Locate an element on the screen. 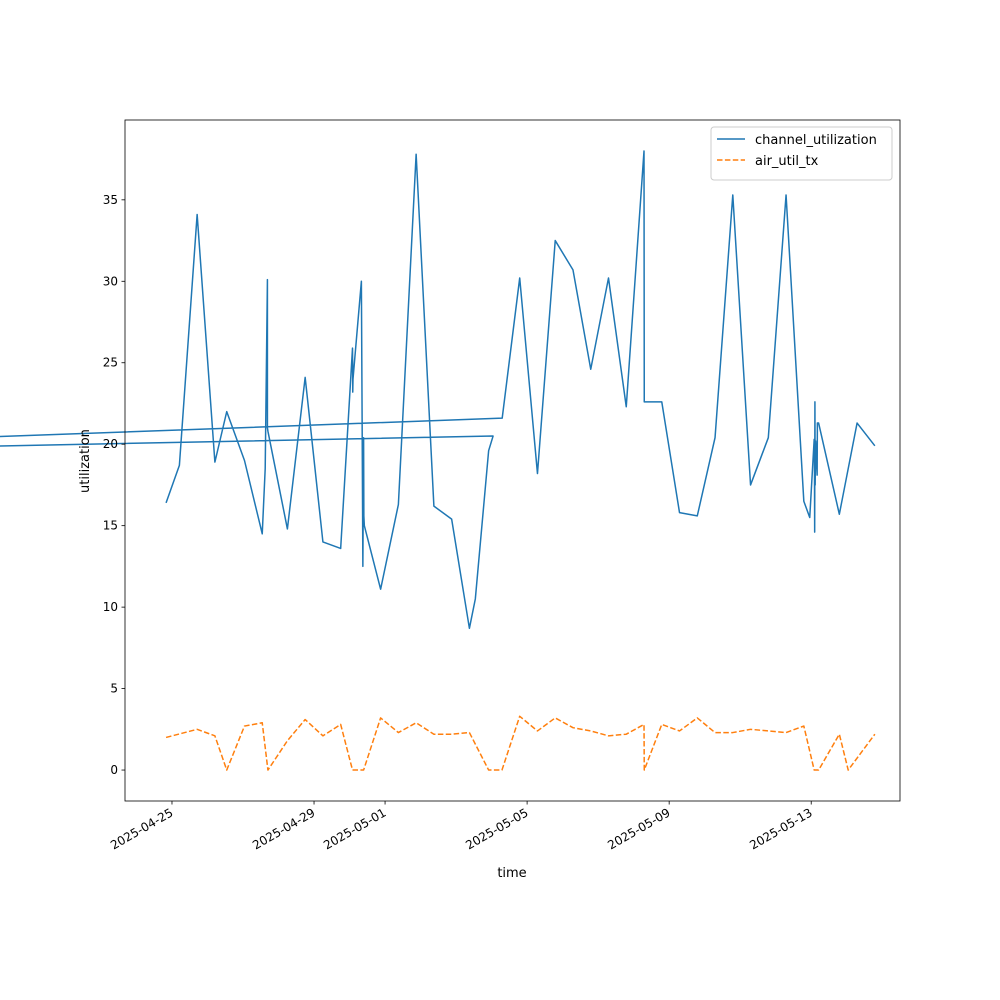 The image size is (1000, 1000). y-tick-label: 5 is located at coordinates (114, 689).